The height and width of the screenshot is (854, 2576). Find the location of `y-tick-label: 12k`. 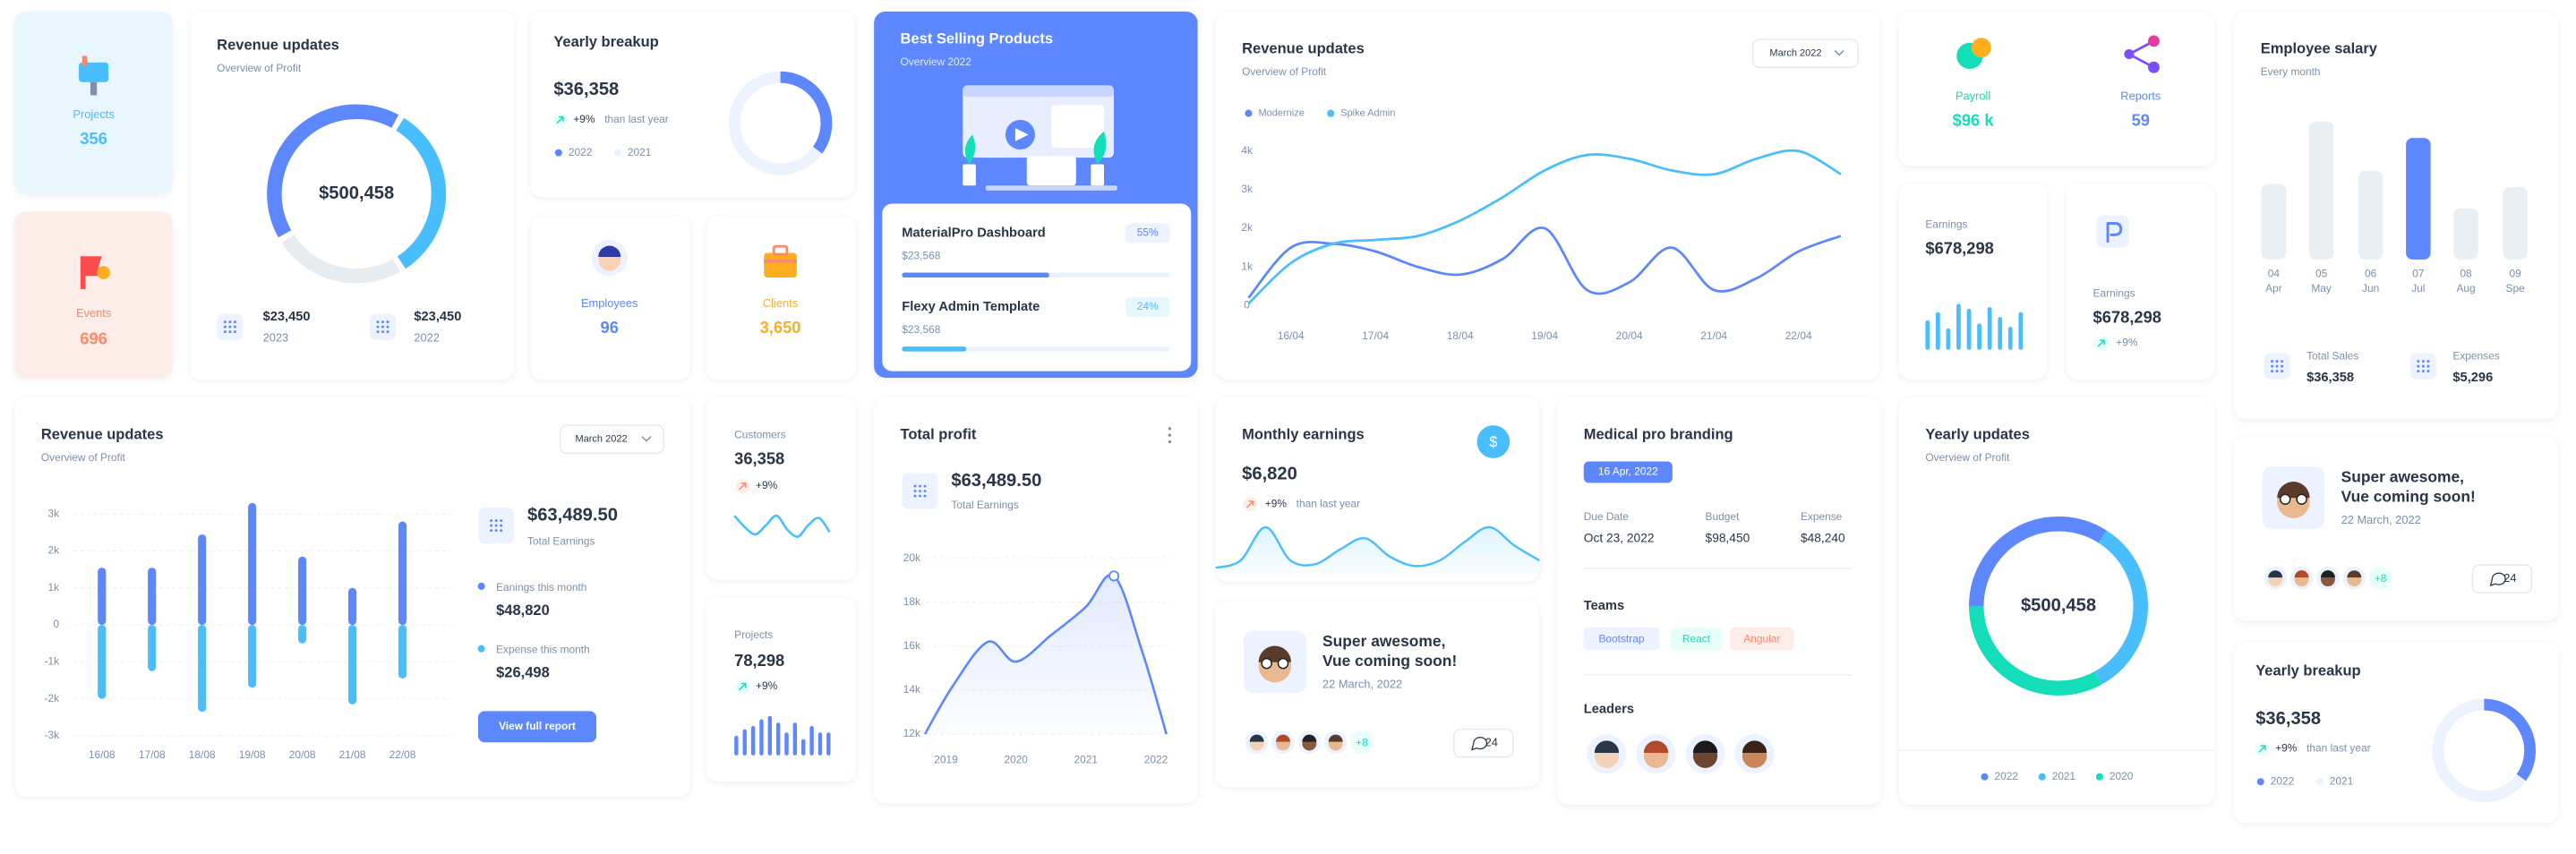

y-tick-label: 12k is located at coordinates (911, 733).